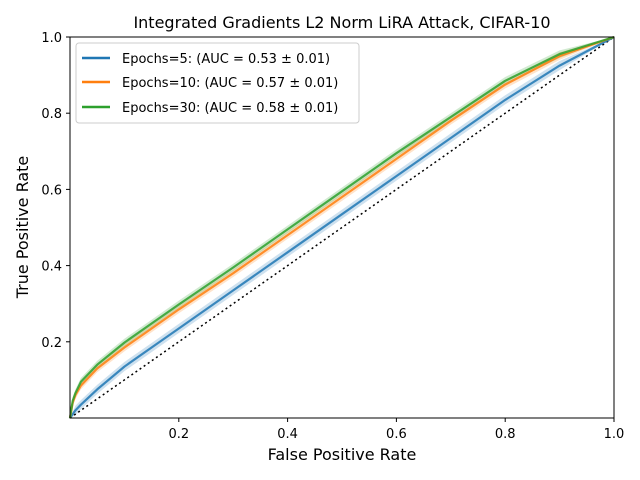 This screenshot has width=640, height=480. I want to click on y-axis-ticks: 0.2 0.4 0.6 0.8 1.0, so click(55, 191).